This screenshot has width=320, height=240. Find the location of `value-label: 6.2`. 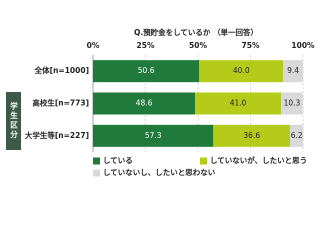

value-label: 6.2 is located at coordinates (297, 135).